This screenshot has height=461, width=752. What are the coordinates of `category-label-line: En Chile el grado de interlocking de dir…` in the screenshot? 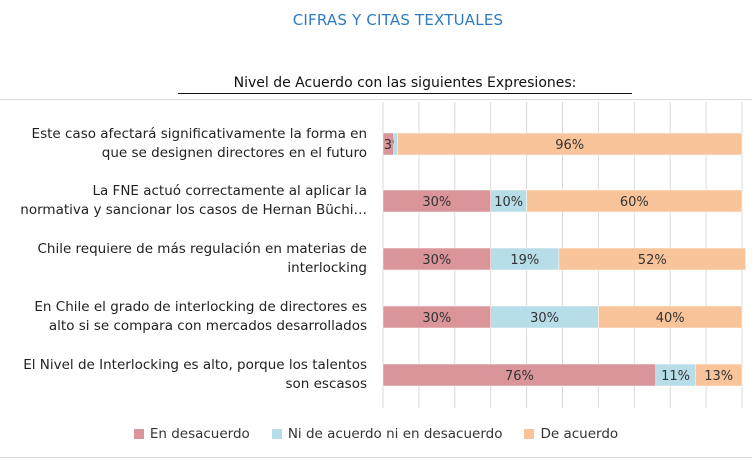 It's located at (200, 307).